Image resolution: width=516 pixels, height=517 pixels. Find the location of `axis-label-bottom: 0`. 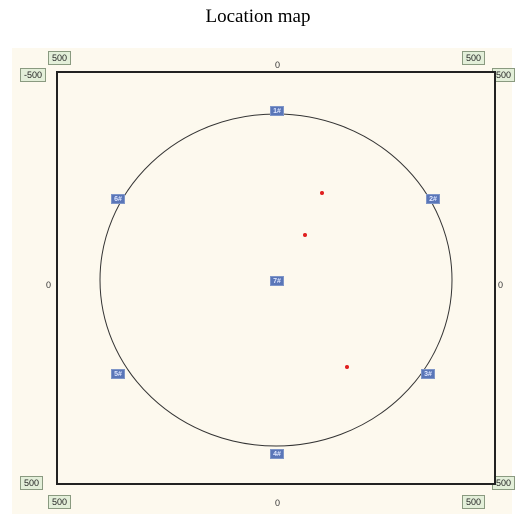

axis-label-bottom: 0 is located at coordinates (278, 503).